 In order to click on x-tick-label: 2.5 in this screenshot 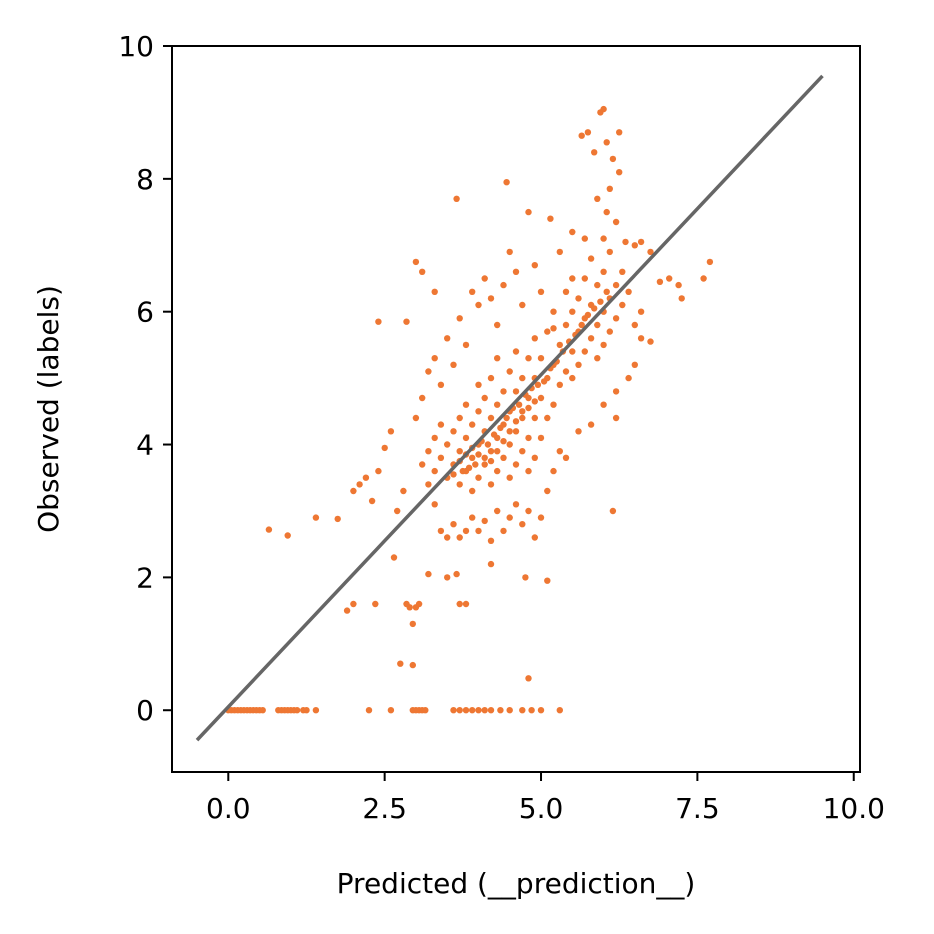, I will do `click(384, 808)`.